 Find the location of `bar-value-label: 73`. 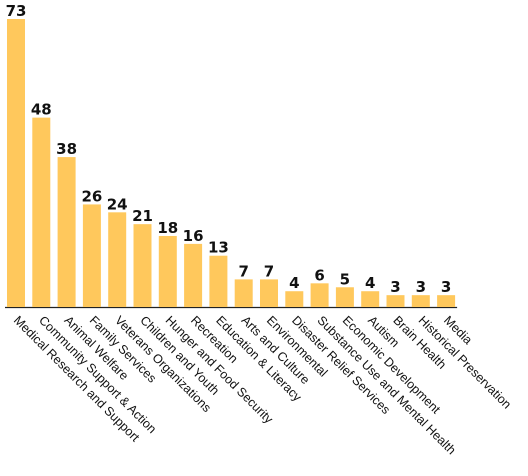

bar-value-label: 73 is located at coordinates (16, 11).